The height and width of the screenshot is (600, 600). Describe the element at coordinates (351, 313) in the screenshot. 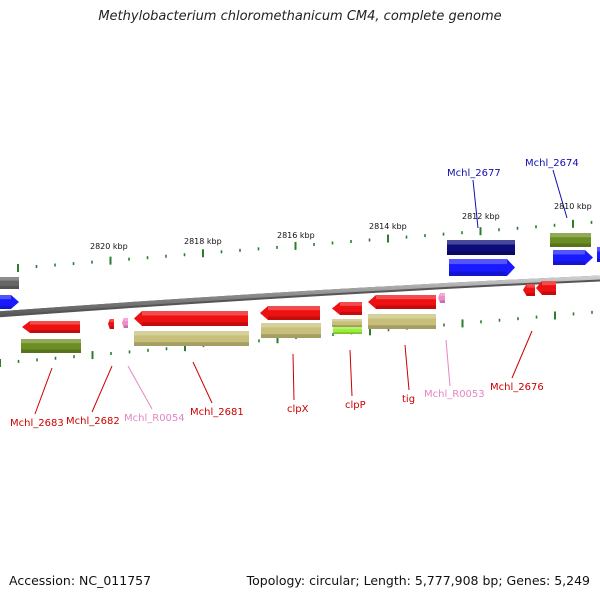

I see `gene-clpp-shade` at that location.